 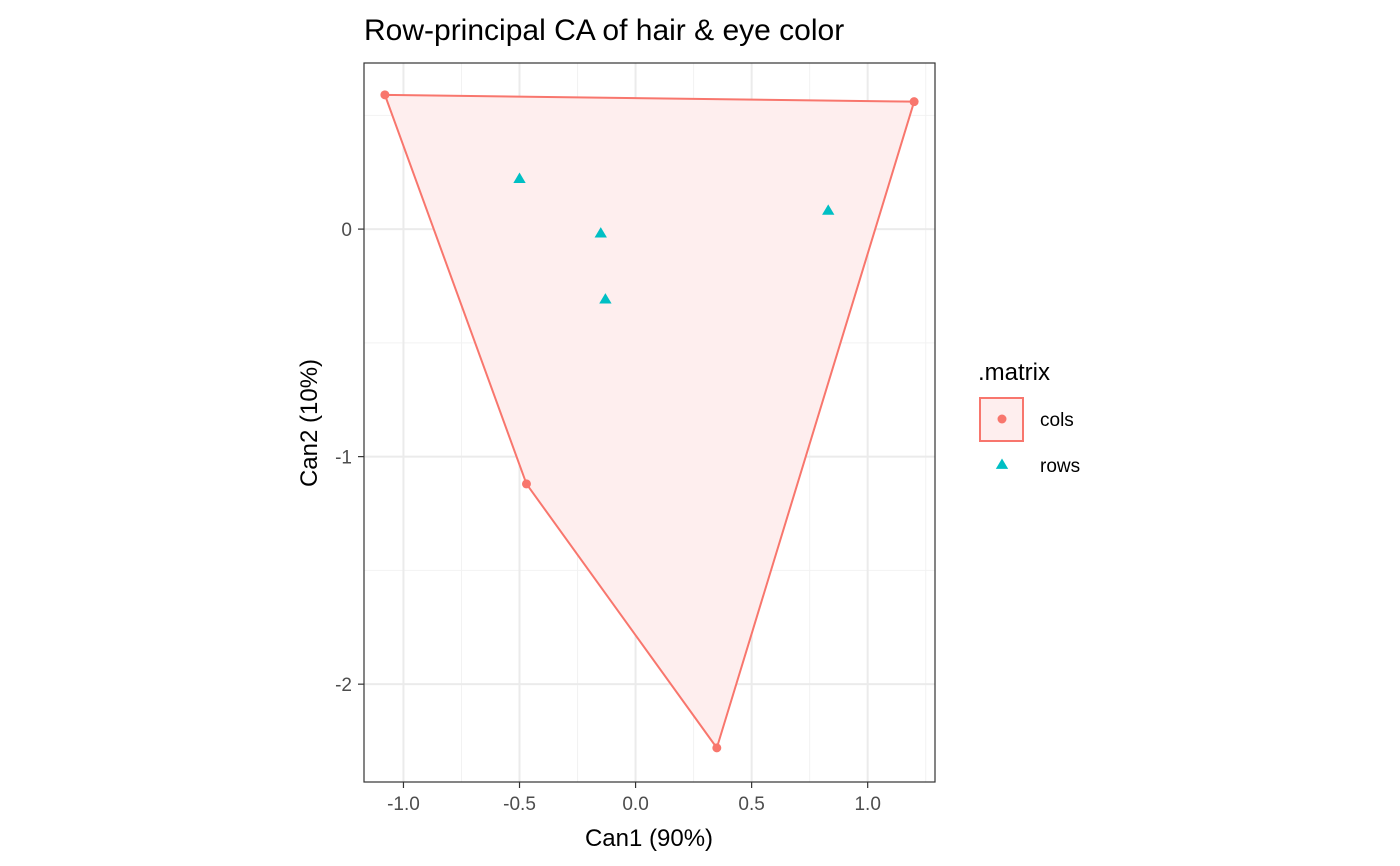 I want to click on chart-title: Row-principal CA of hair & eye color, so click(x=604, y=30).